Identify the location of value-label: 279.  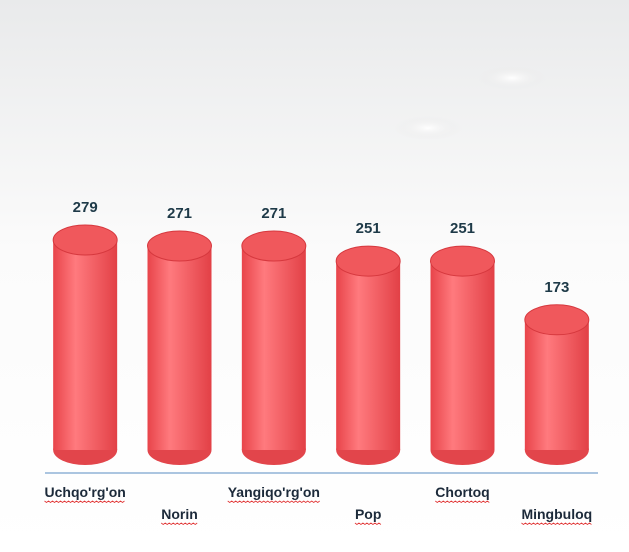
(85, 207).